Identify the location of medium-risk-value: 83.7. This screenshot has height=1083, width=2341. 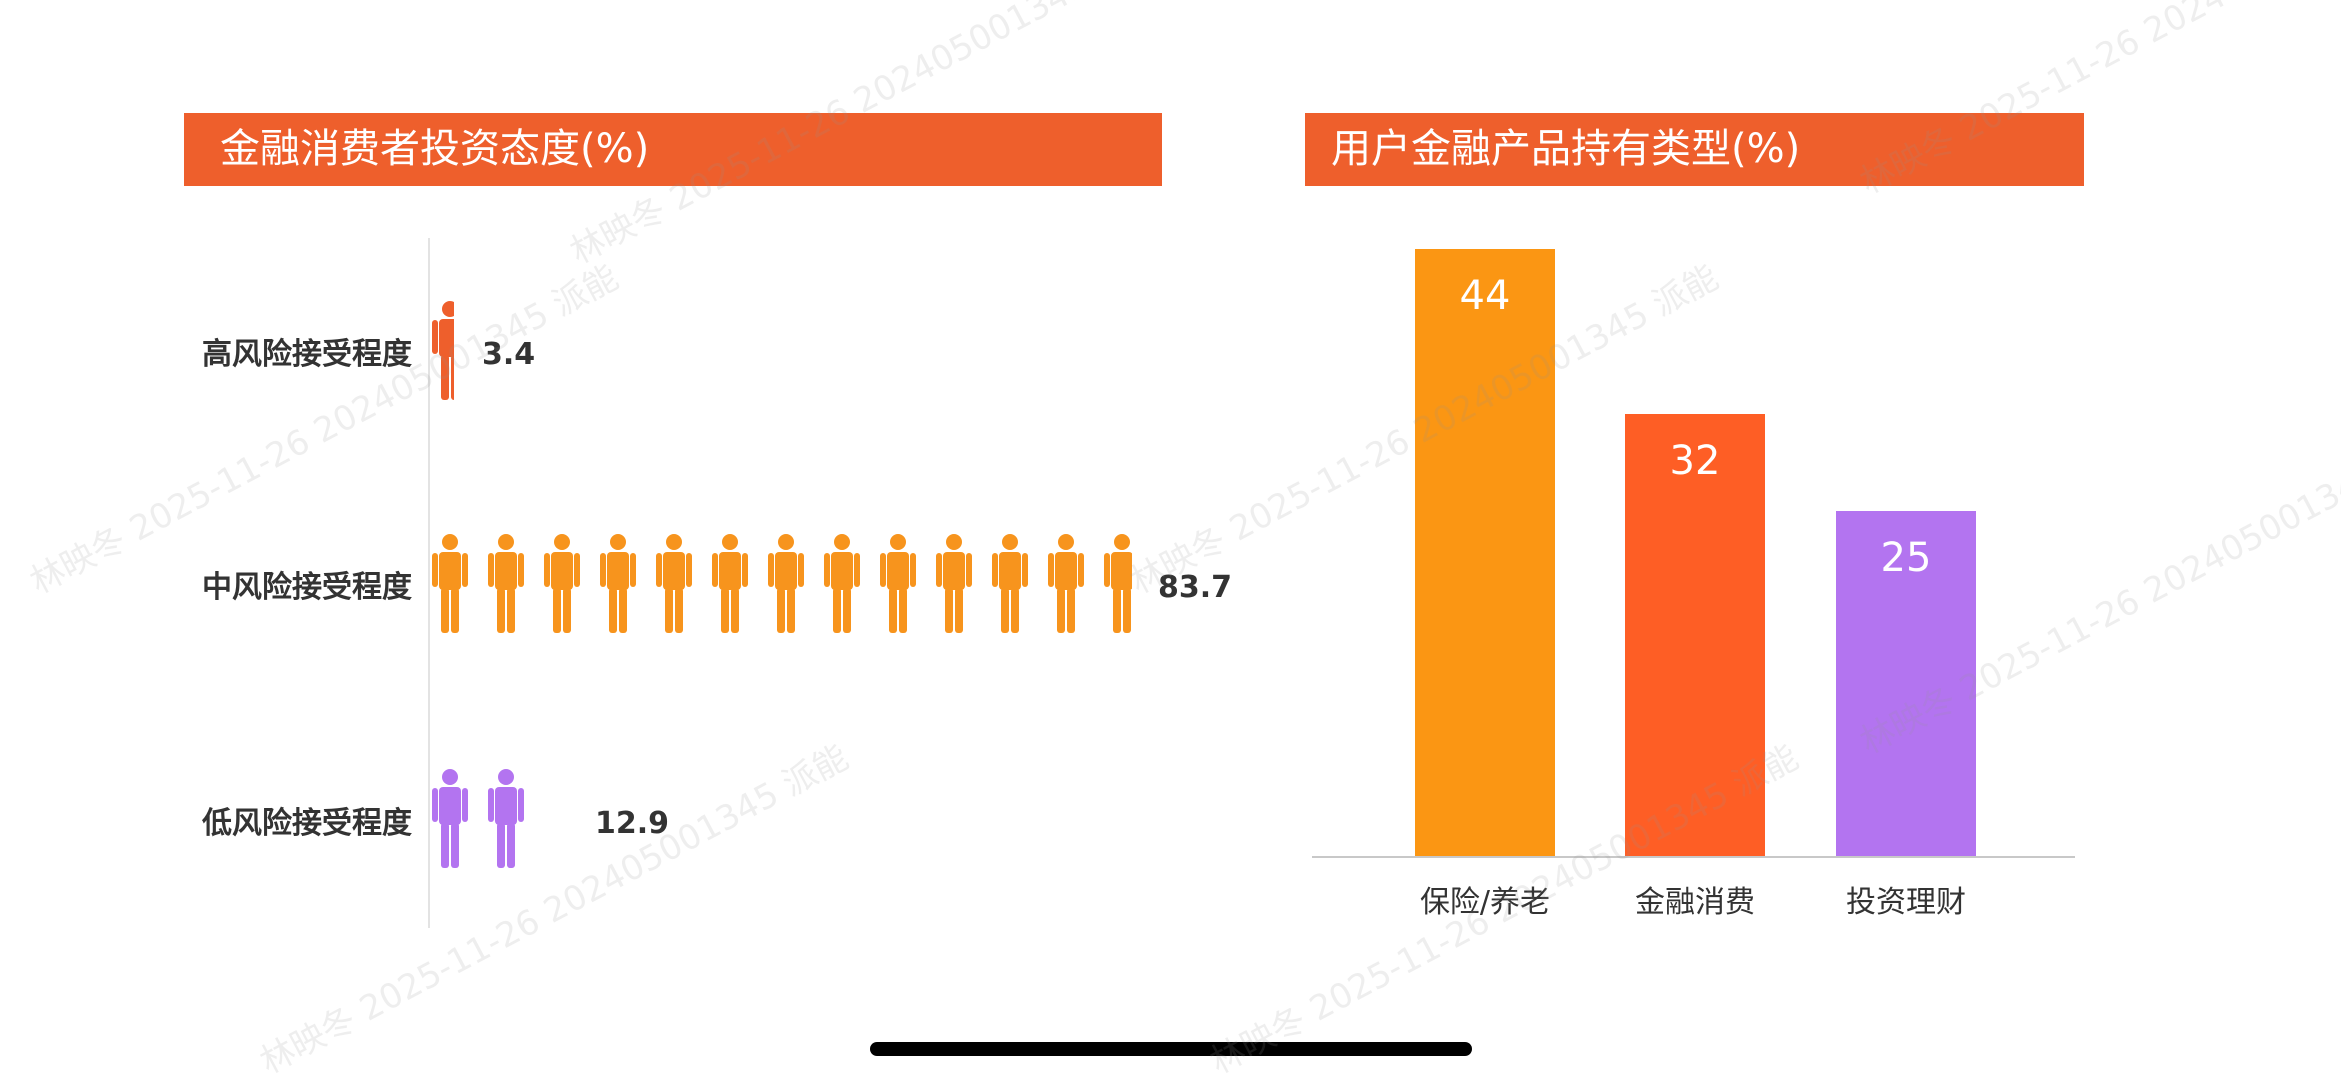
(1195, 587).